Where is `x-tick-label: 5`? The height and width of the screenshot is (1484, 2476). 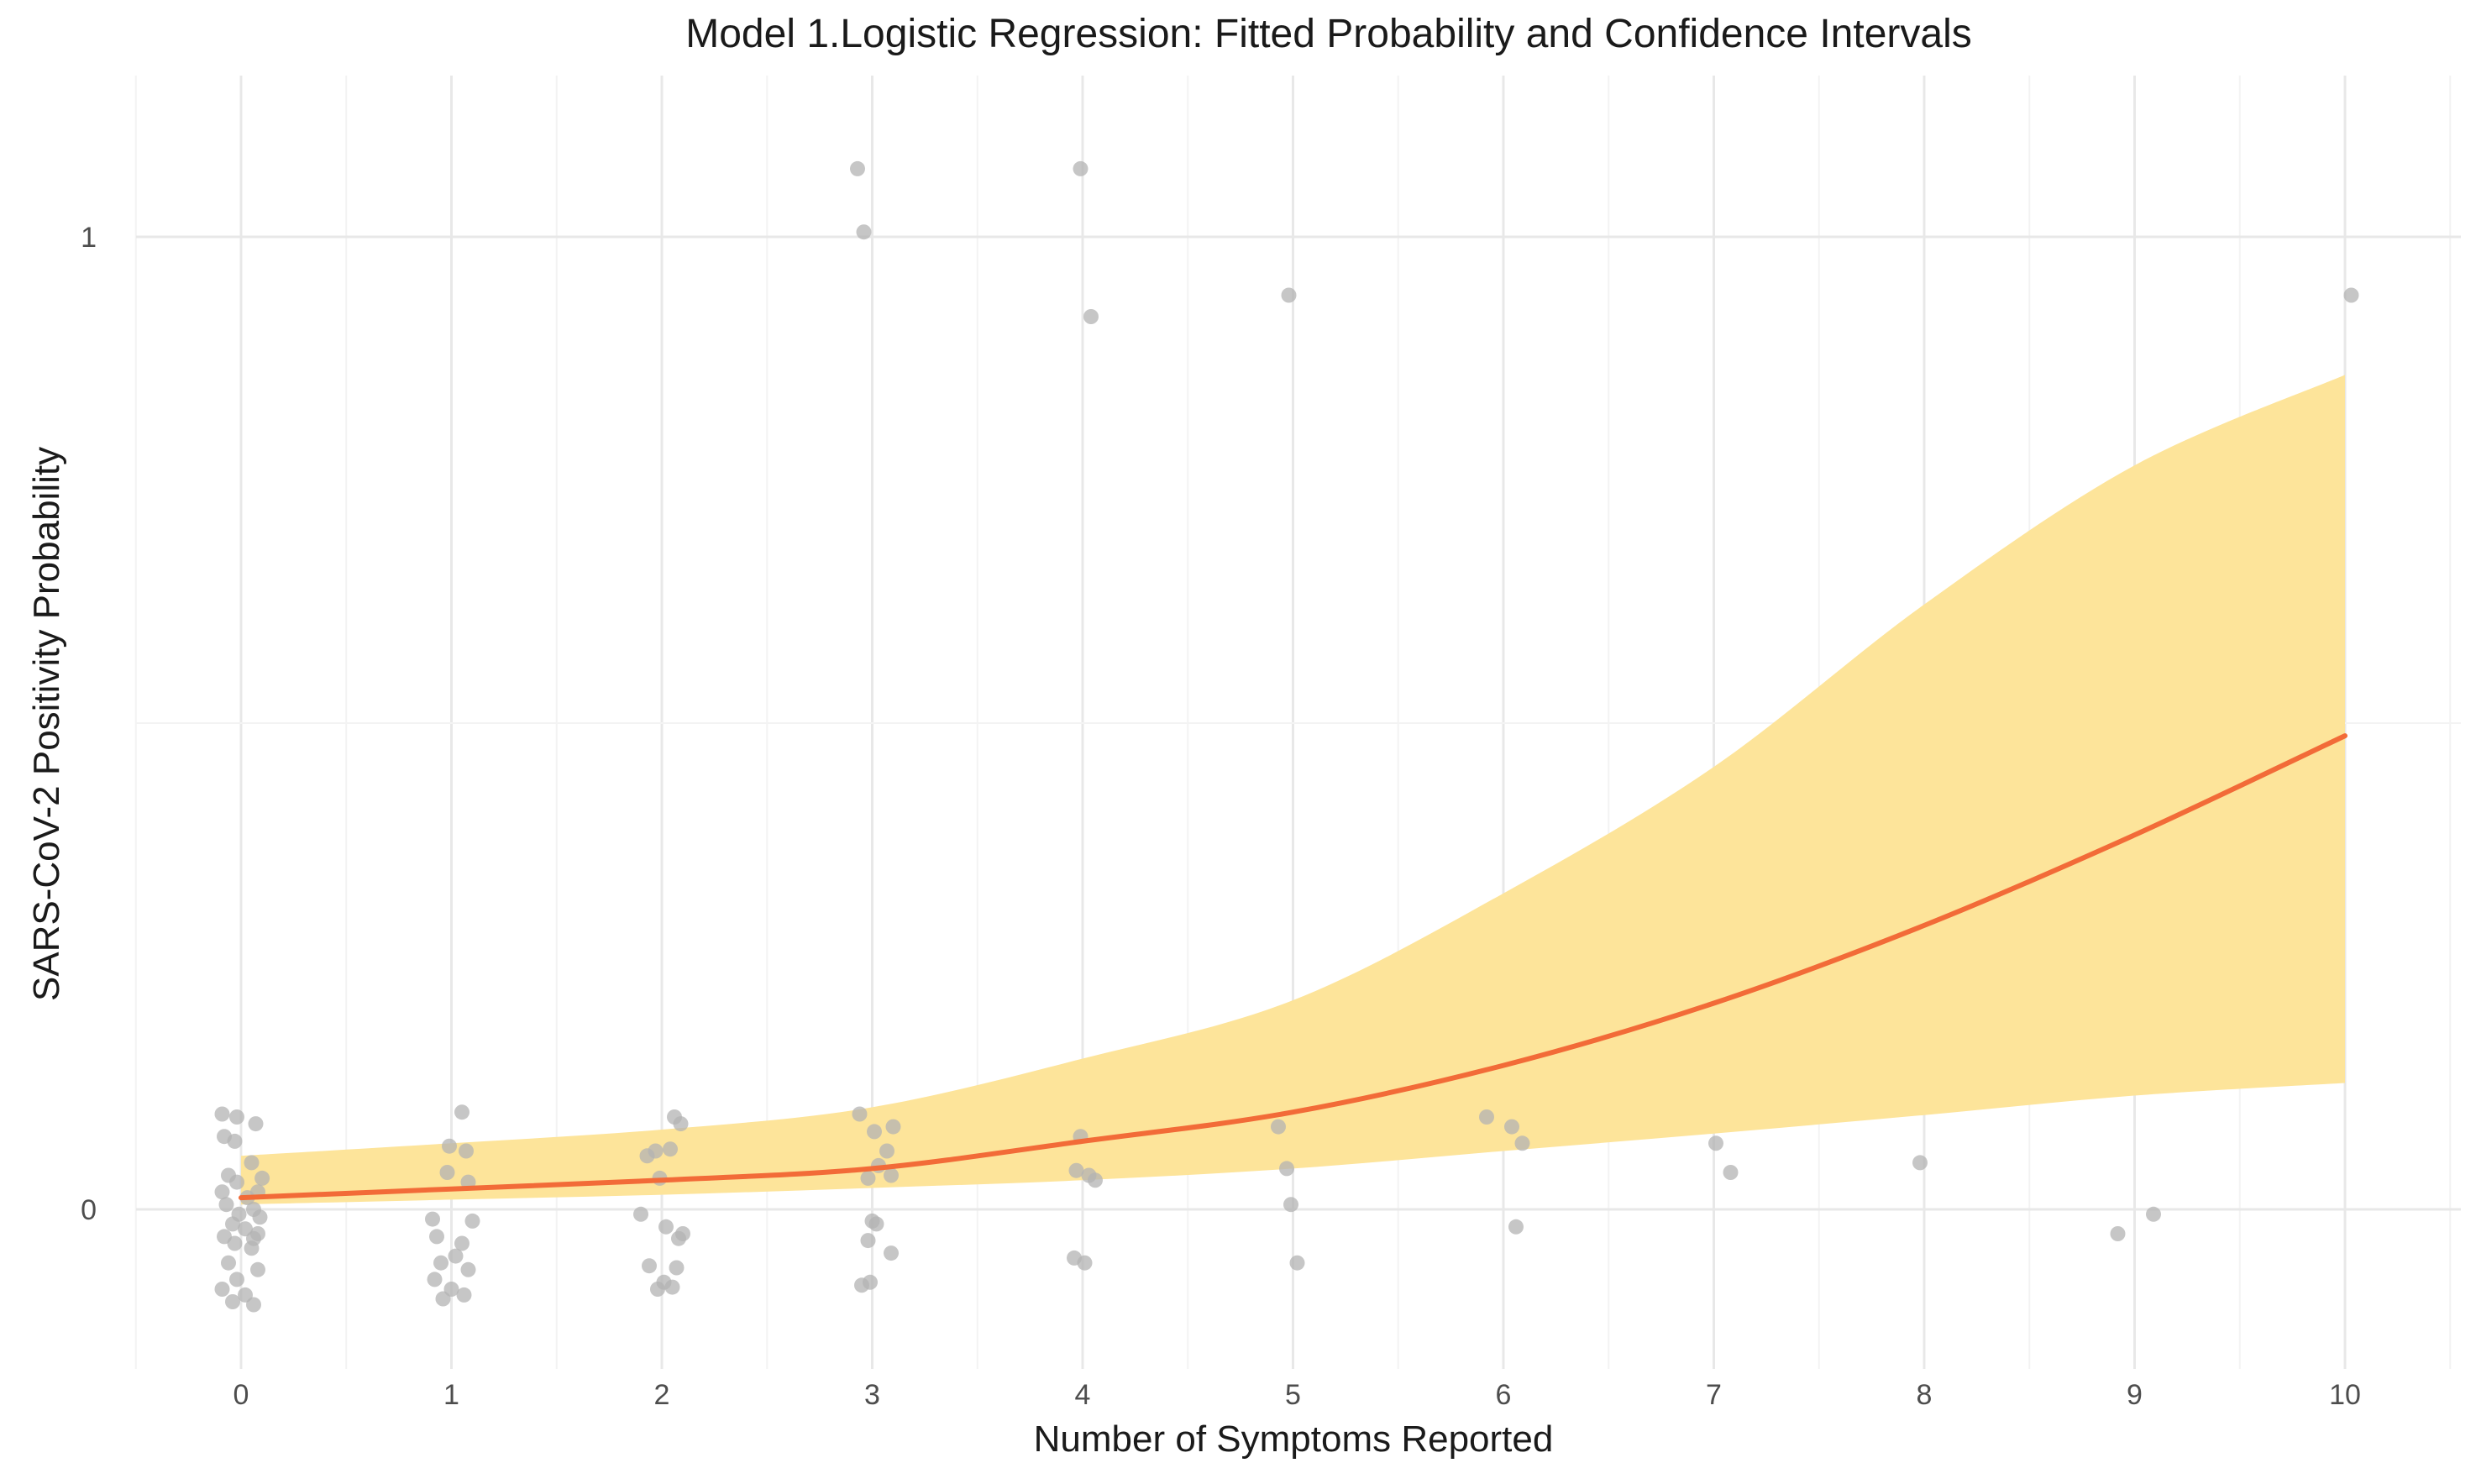 x-tick-label: 5 is located at coordinates (1293, 1395).